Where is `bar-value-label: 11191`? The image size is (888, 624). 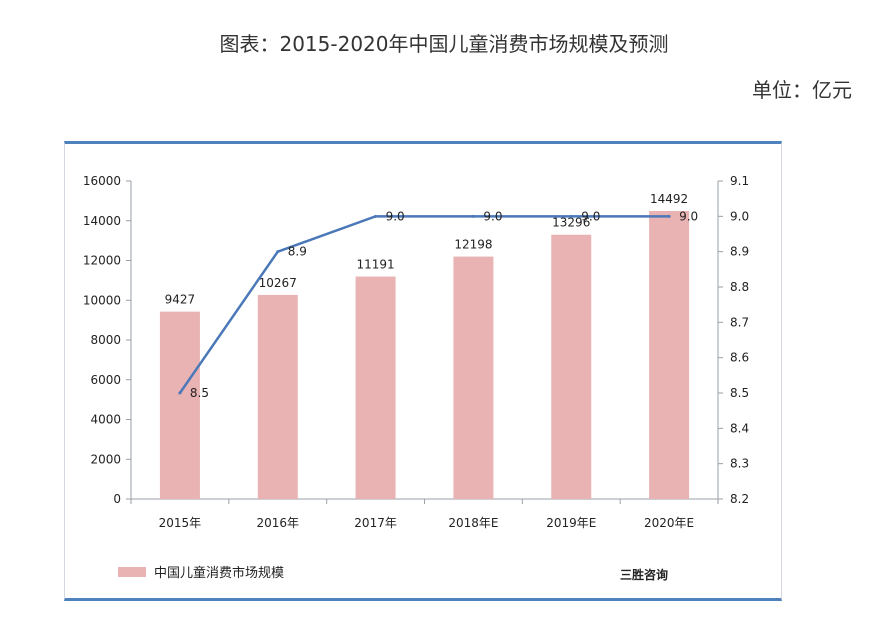 bar-value-label: 11191 is located at coordinates (375, 265).